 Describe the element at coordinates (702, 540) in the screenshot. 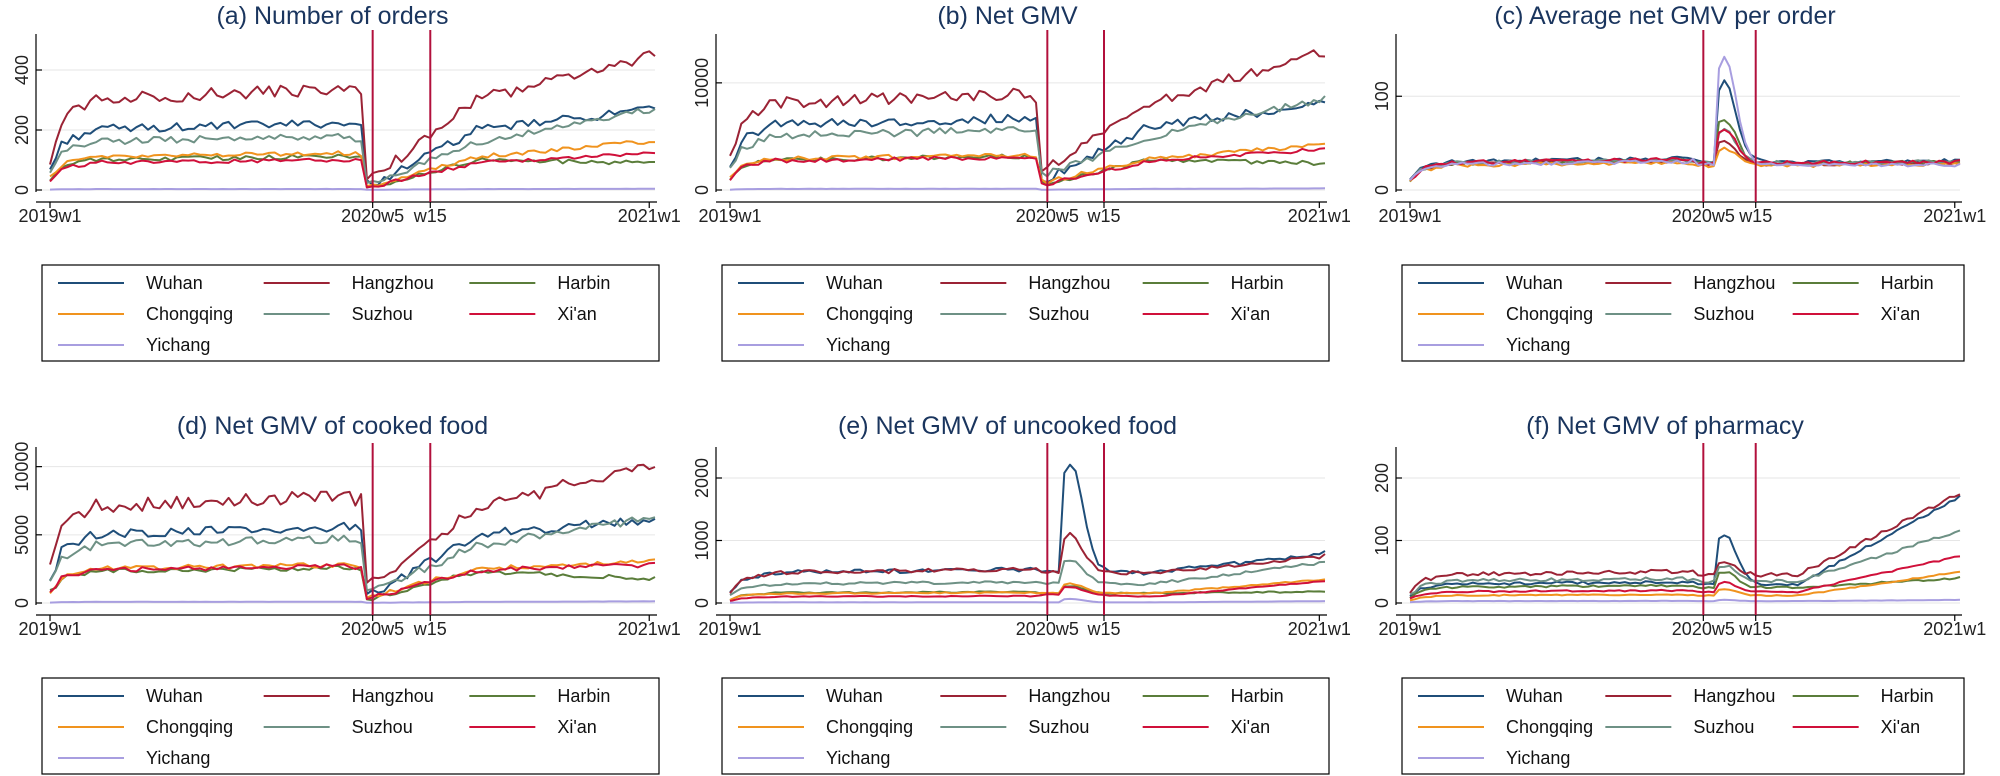

I see `y-tick-label: 1000` at that location.